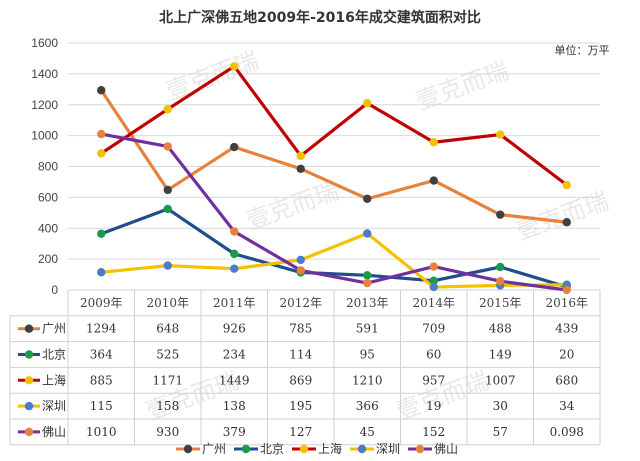  I want to click on x-category-label: 2011年, so click(234, 303).